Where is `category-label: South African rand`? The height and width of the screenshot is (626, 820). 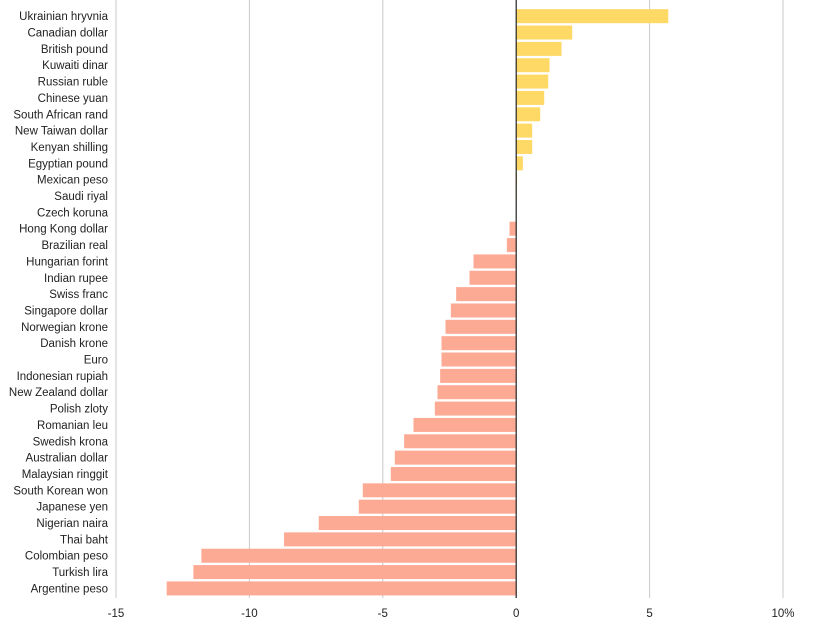 category-label: South African rand is located at coordinates (60, 115).